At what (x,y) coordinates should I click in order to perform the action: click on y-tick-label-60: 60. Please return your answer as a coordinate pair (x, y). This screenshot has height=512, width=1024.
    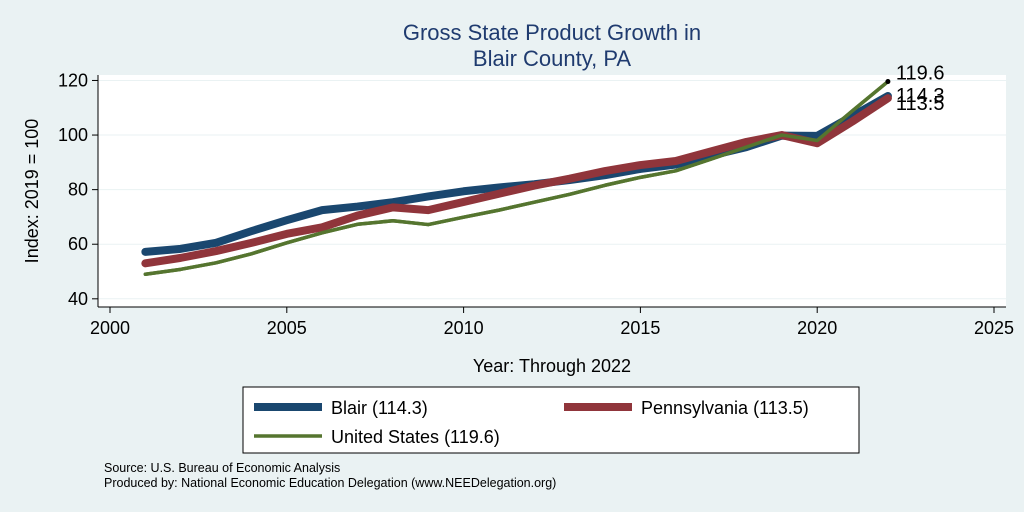
    Looking at the image, I should click on (78, 244).